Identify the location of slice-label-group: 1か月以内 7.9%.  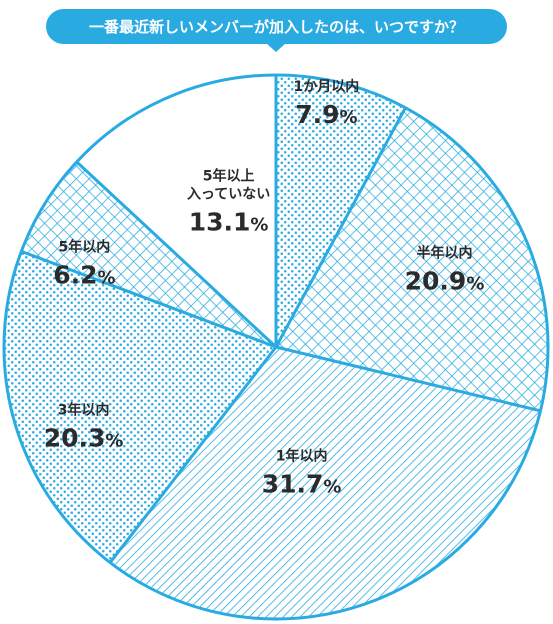
(327, 103).